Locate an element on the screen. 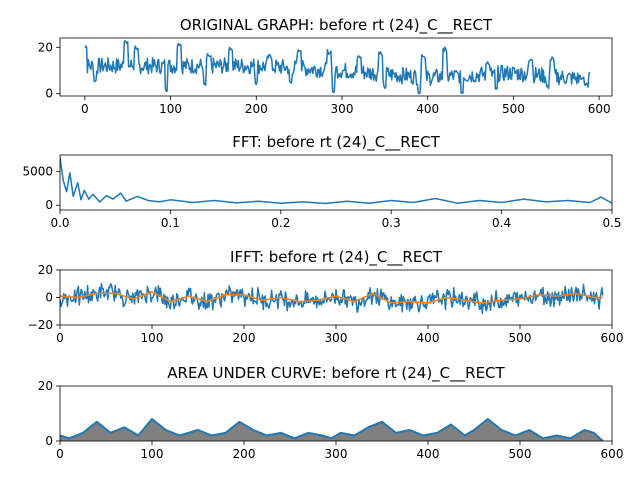 The height and width of the screenshot is (480, 640). y-tick-label: 5000 is located at coordinates (37, 171).